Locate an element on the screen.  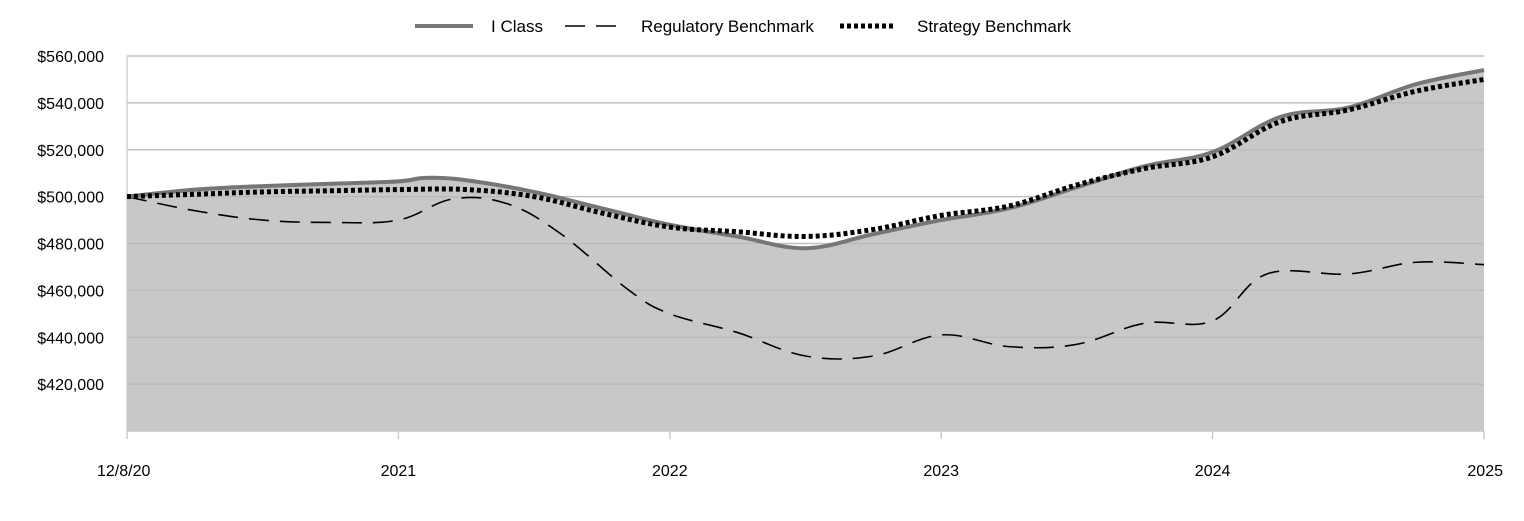
legend-label: Strategy Benchmark is located at coordinates (994, 26).